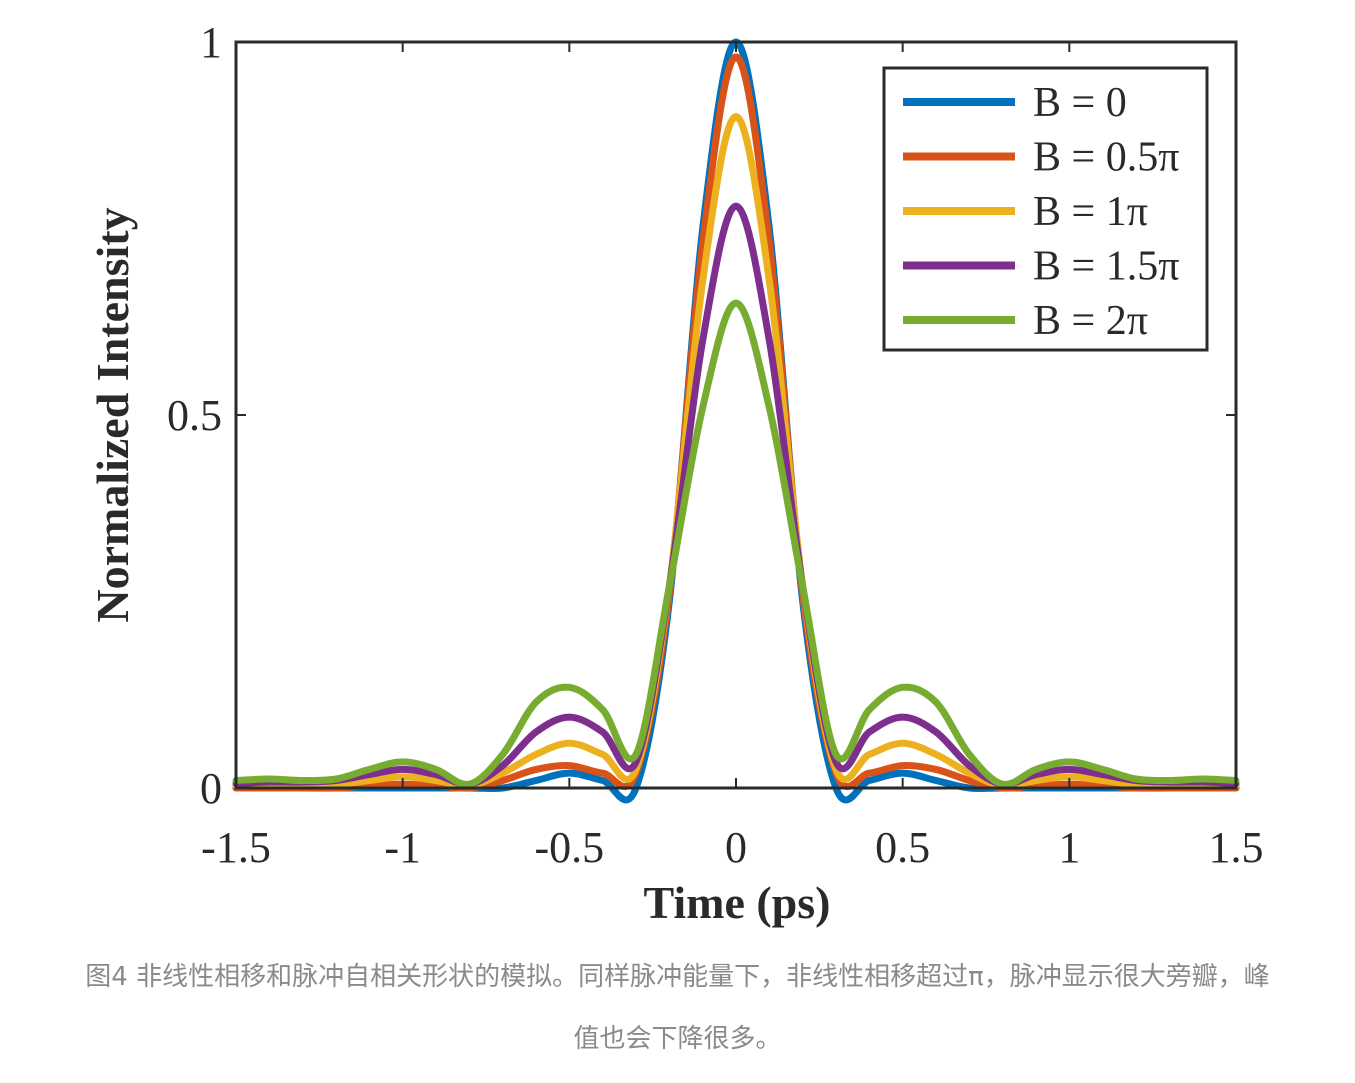 The height and width of the screenshot is (1083, 1355). I want to click on x-tick-label: 1.5, so click(1236, 847).